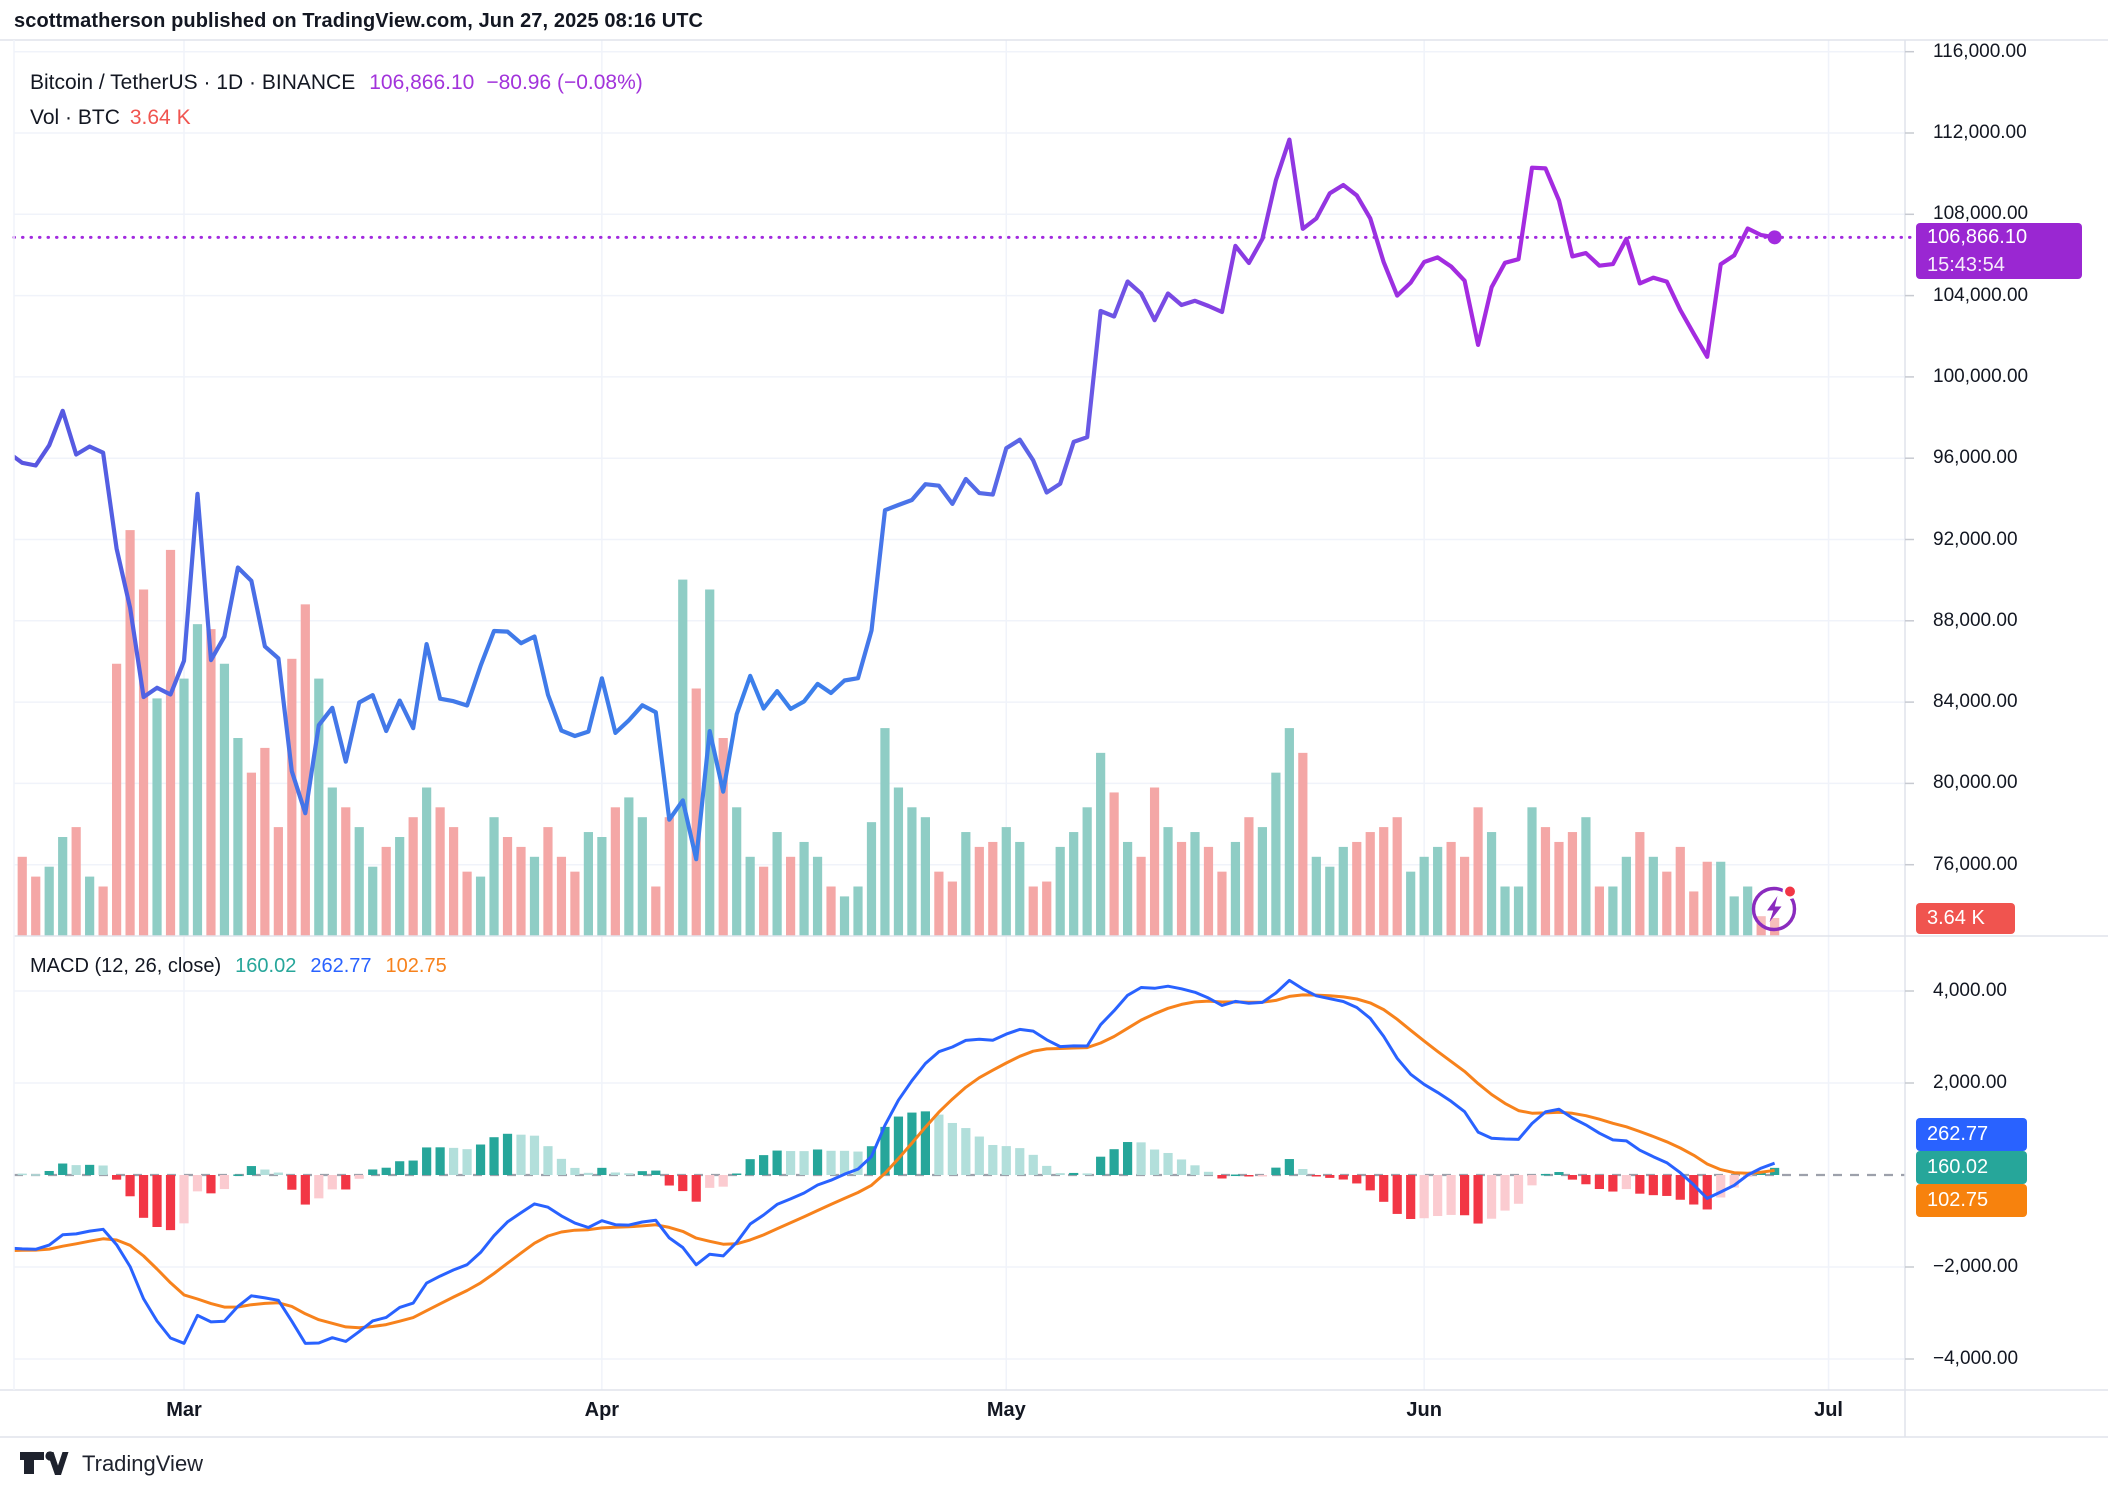 Image resolution: width=2108 pixels, height=1502 pixels. What do you see at coordinates (1790, 891) in the screenshot?
I see `notification-dot` at bounding box center [1790, 891].